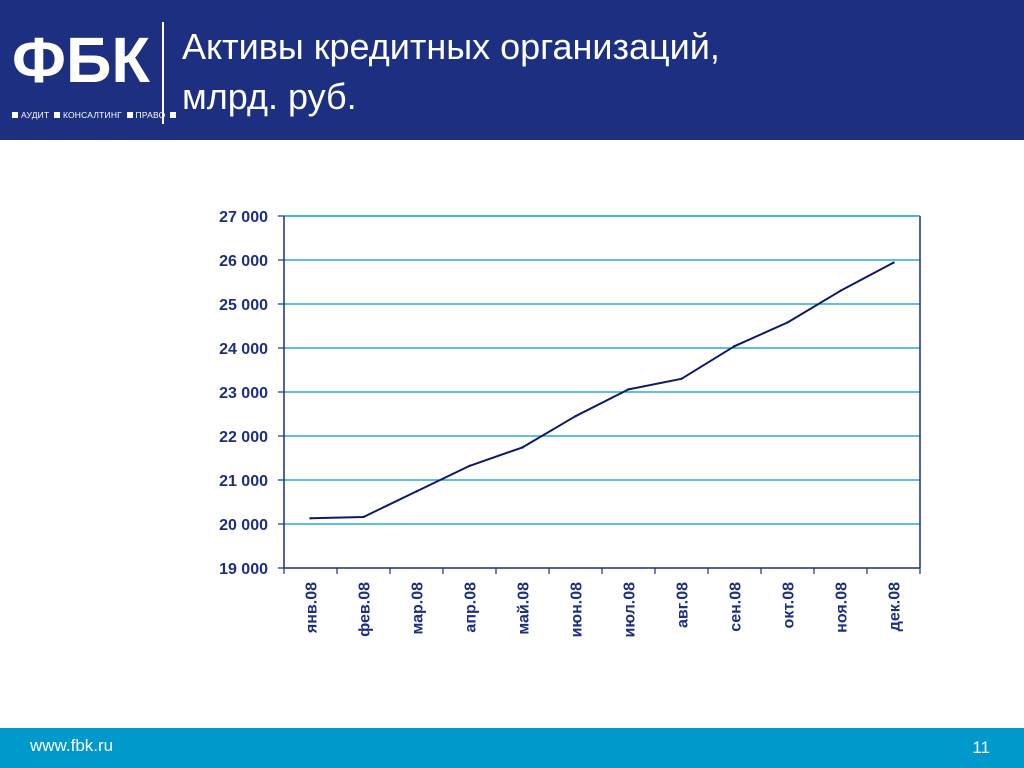  Describe the element at coordinates (35, 115) in the screenshot. I see `tagline-item: АУДИТ` at that location.